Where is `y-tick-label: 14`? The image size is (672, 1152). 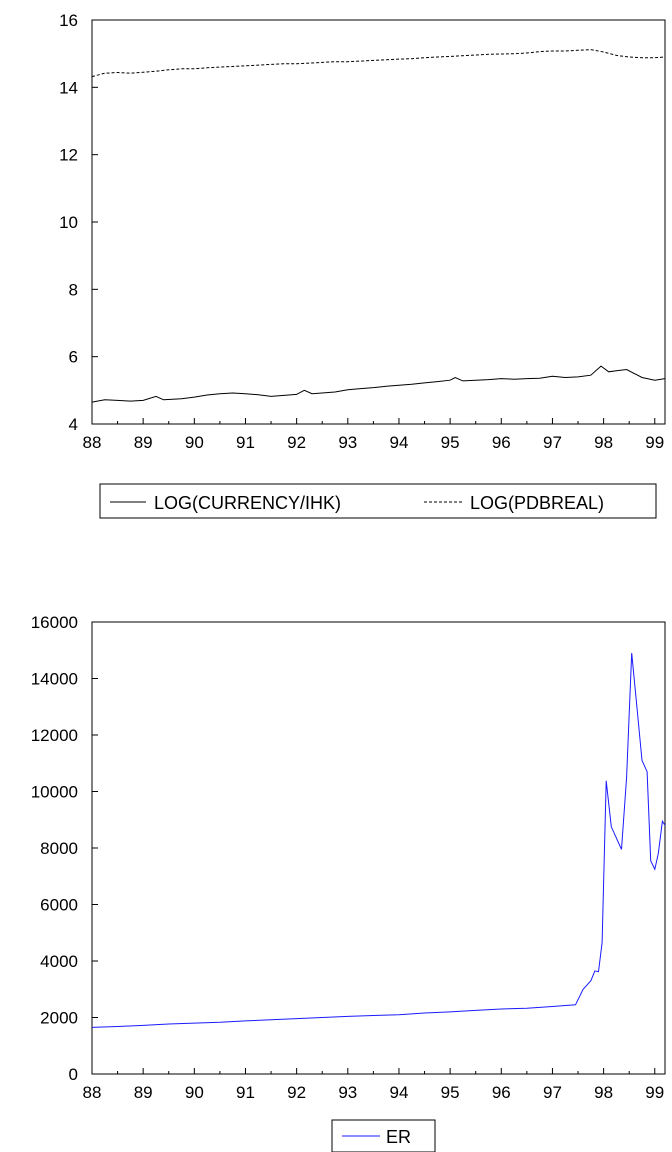
y-tick-label: 14 is located at coordinates (68, 87).